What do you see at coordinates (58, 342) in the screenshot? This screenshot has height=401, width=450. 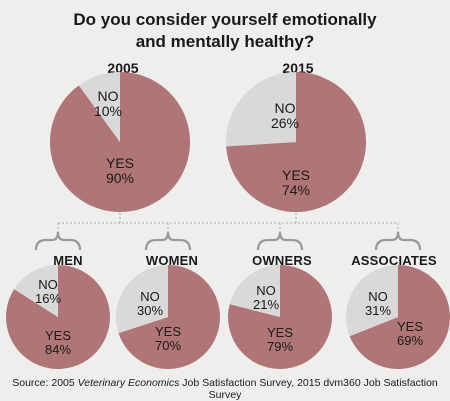 I see `pie-label-yes-men: YES 84%` at bounding box center [58, 342].